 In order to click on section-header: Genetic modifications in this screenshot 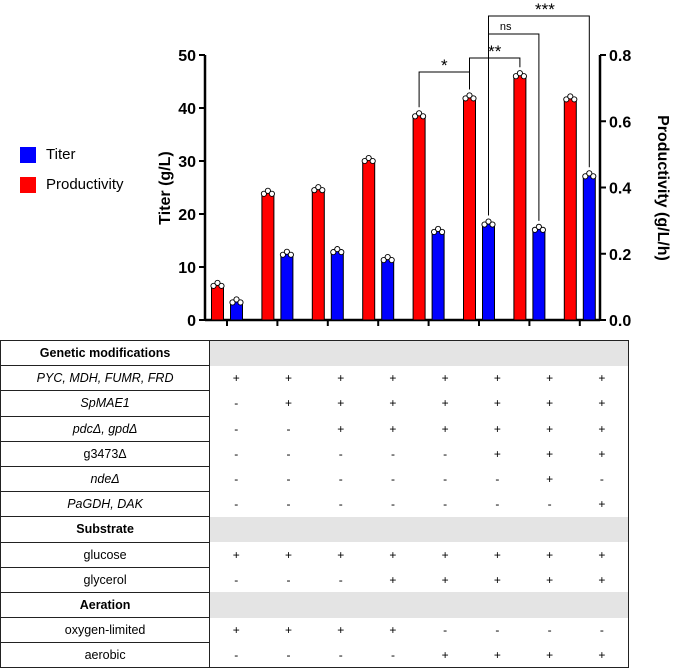, I will do `click(105, 353)`.